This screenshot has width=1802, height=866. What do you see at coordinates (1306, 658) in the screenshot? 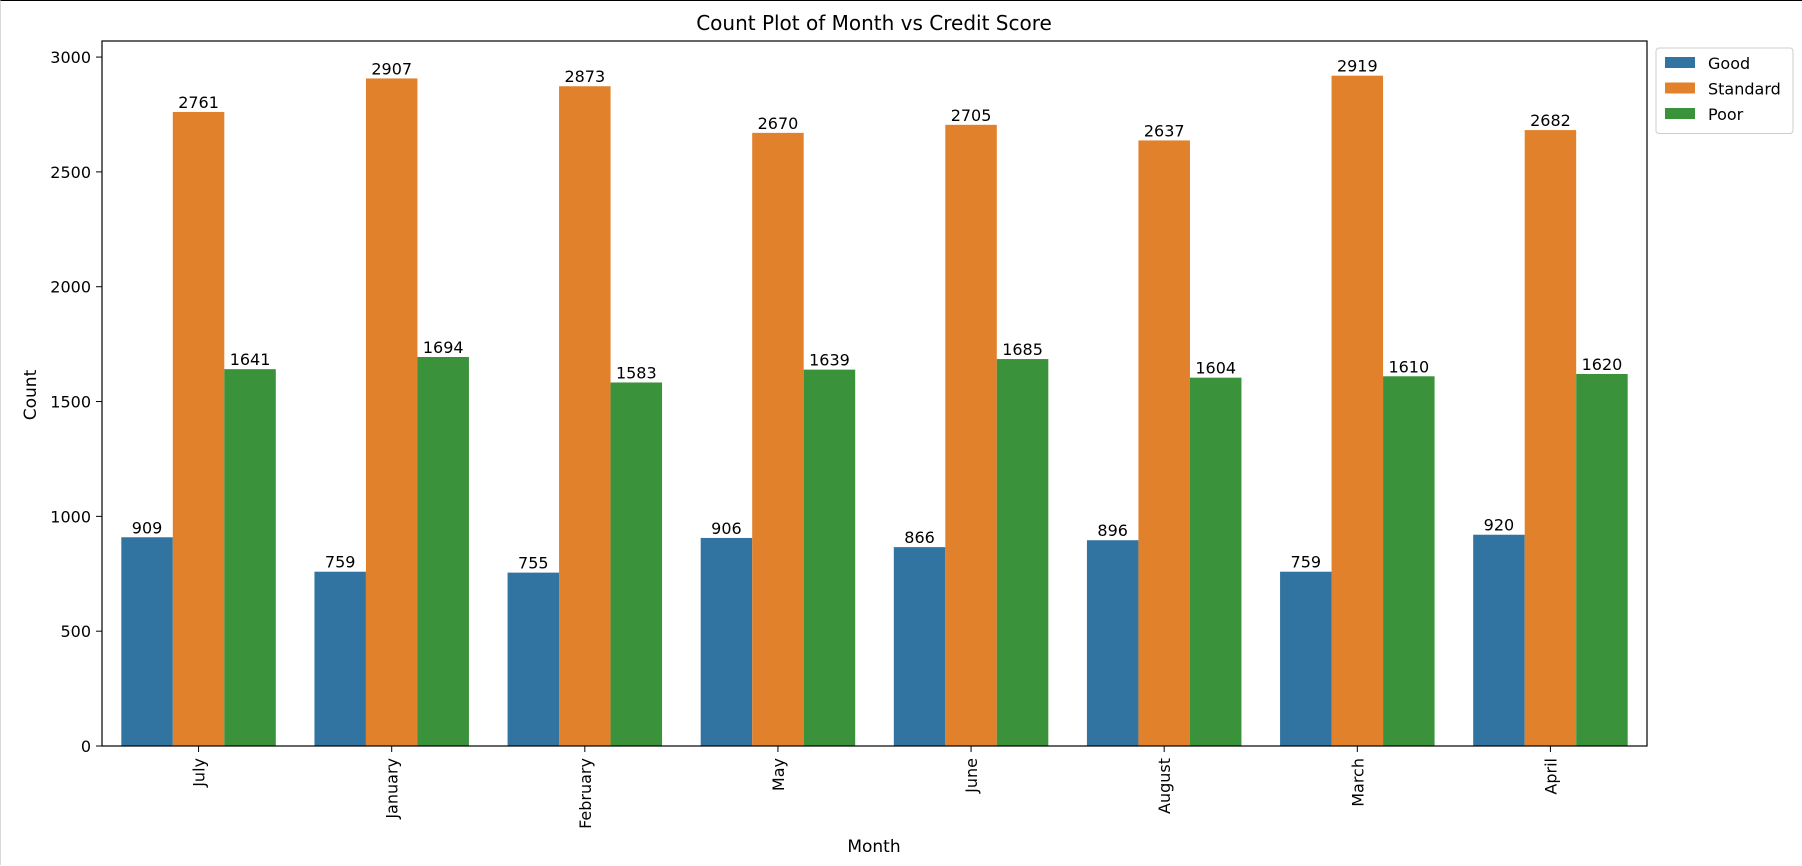
I see `bar-good-march` at bounding box center [1306, 658].